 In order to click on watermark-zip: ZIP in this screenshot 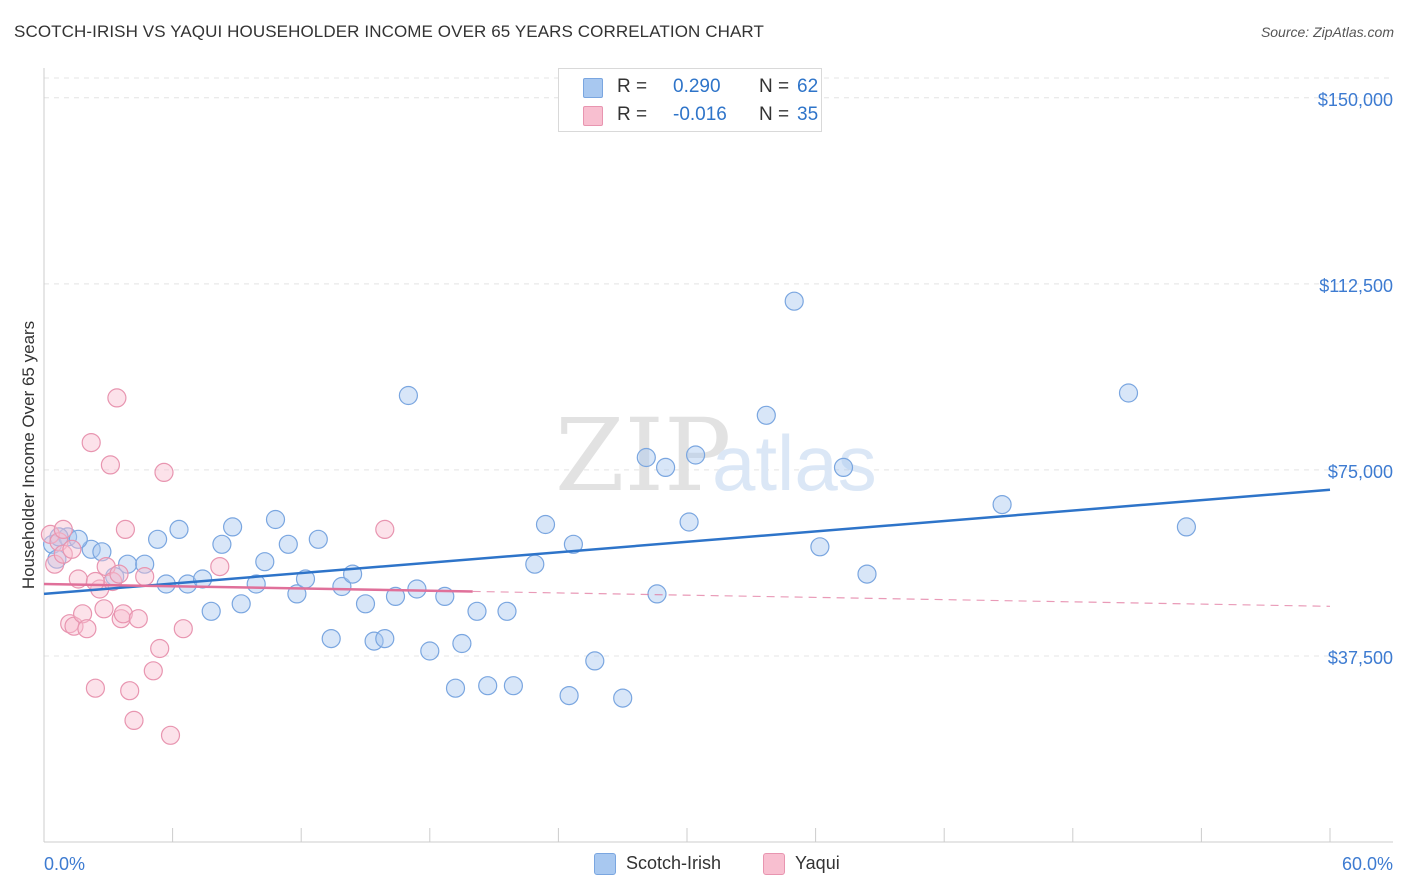, I will do `click(643, 455)`.